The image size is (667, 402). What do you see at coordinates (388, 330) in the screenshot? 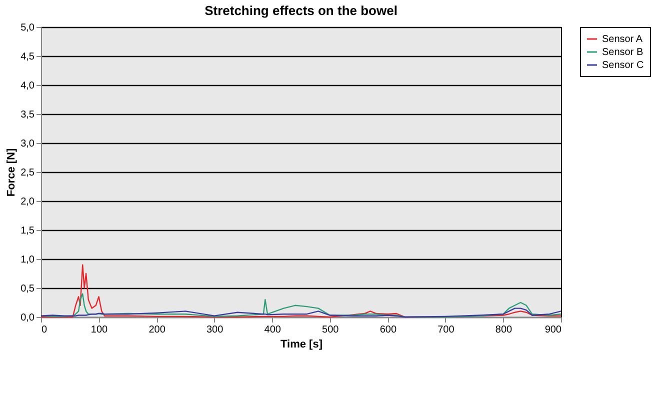
I see `x-tick-label: 600` at bounding box center [388, 330].